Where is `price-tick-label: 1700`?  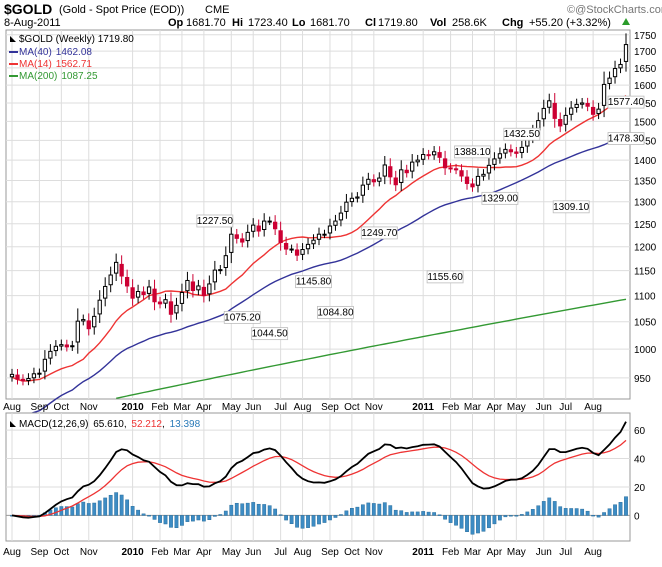 price-tick-label: 1700 is located at coordinates (645, 52).